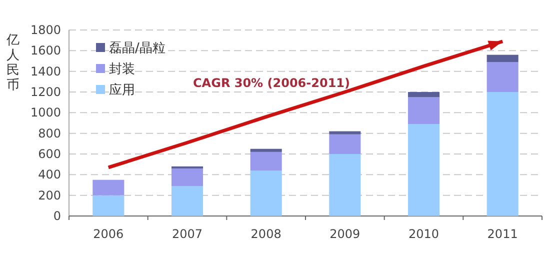 The height and width of the screenshot is (269, 556). I want to click on y-tick-label: 0, so click(57, 216).